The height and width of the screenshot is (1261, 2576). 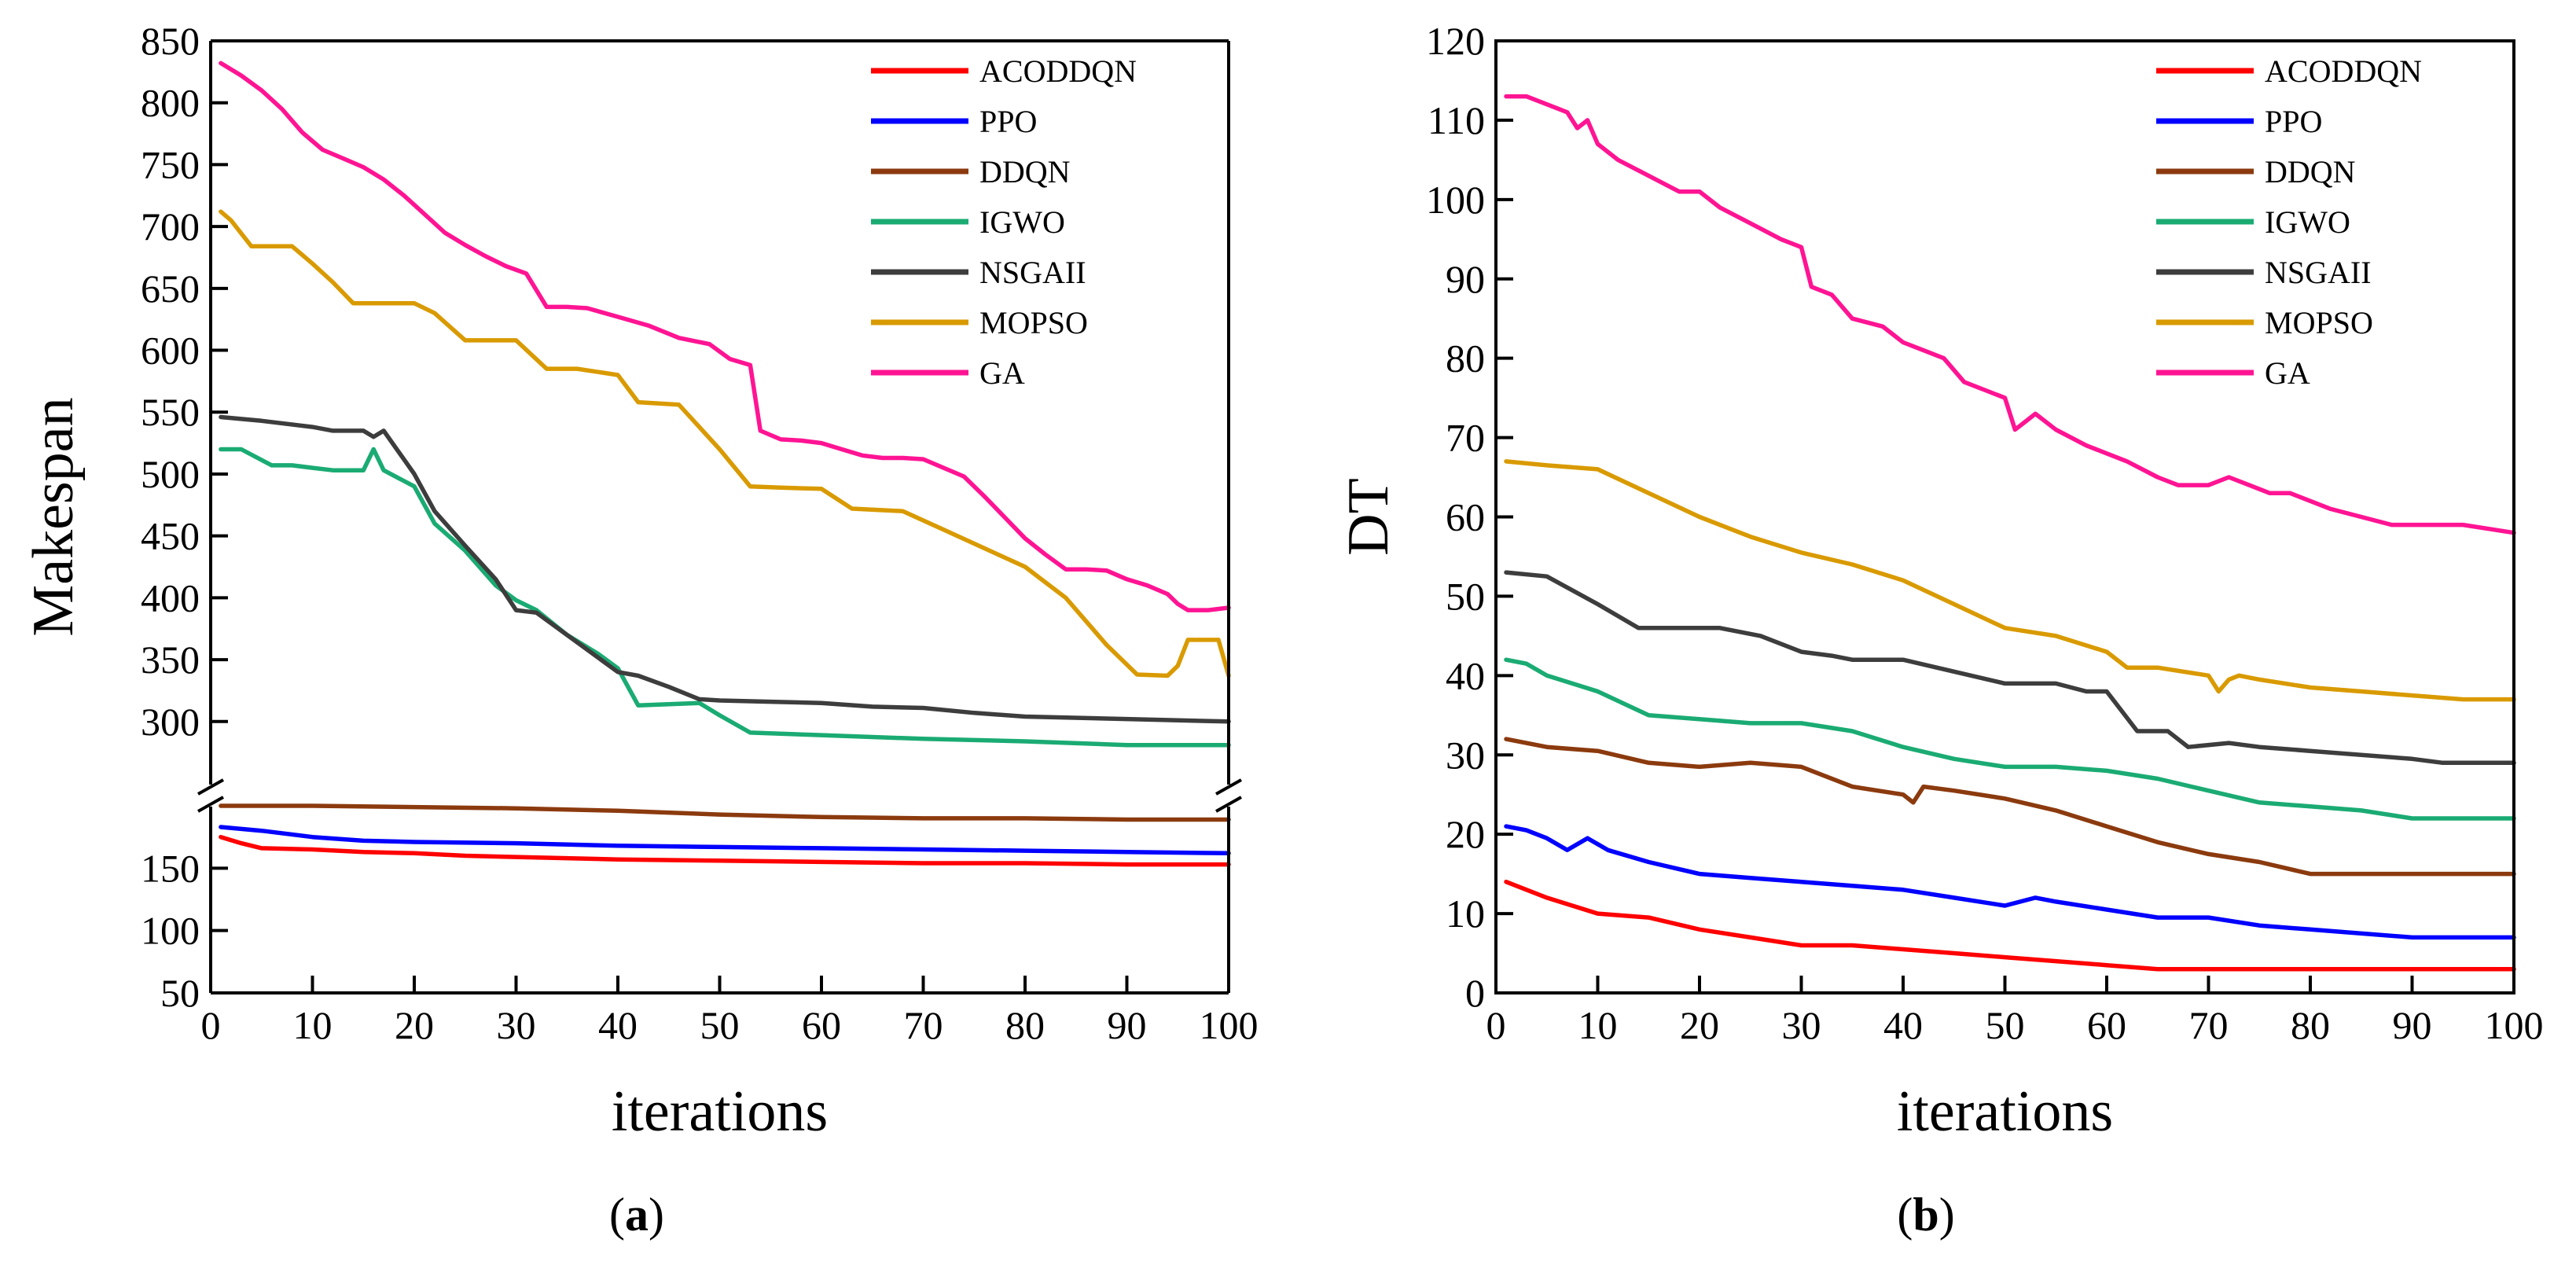 What do you see at coordinates (170, 226) in the screenshot?
I see `panel-a-y-tick-label: 700` at bounding box center [170, 226].